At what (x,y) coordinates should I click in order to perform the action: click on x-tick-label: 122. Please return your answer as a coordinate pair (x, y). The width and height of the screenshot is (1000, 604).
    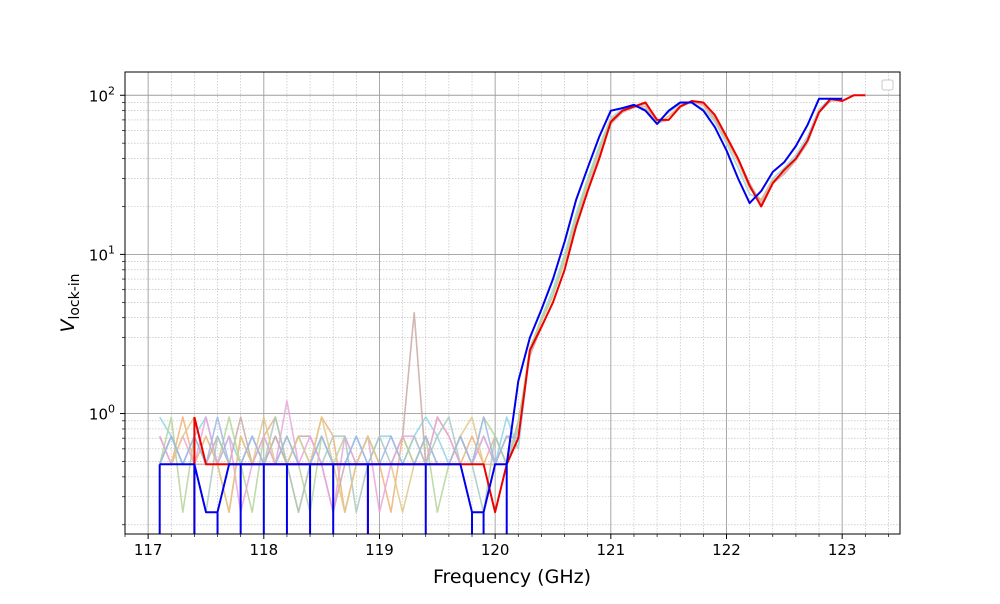
    Looking at the image, I should click on (726, 550).